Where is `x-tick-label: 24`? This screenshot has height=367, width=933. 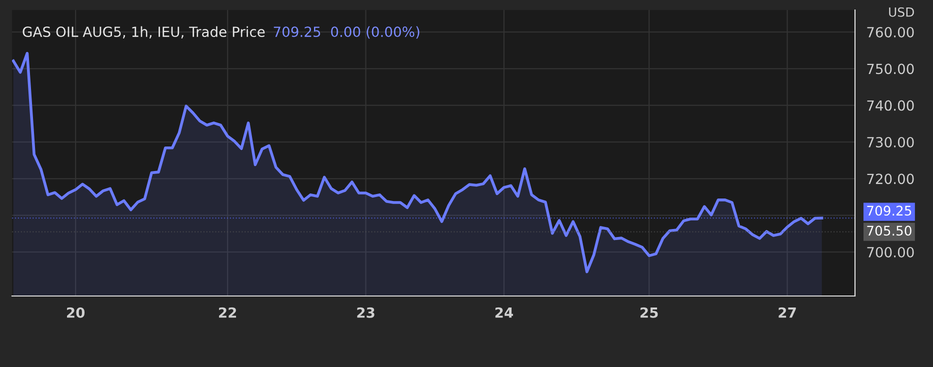
x-tick-label: 24 is located at coordinates (504, 312).